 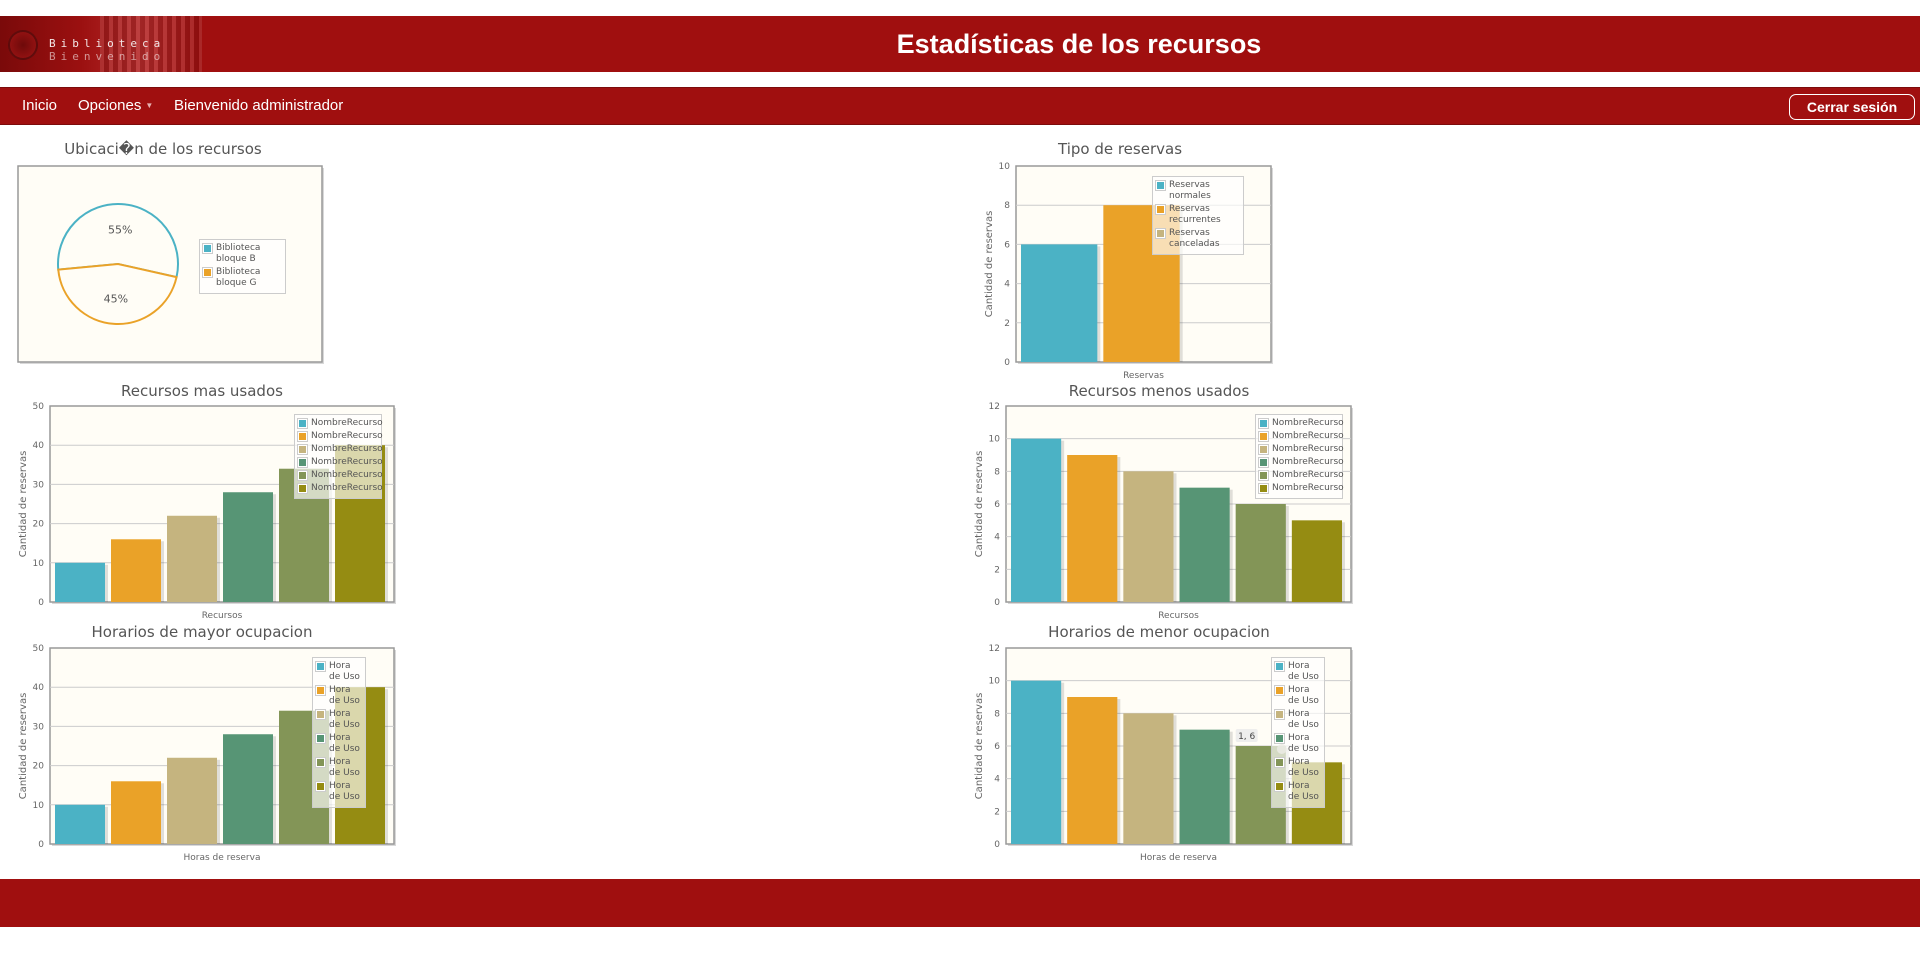 I want to click on tooltip-text: 1, 6, so click(x=1246, y=737).